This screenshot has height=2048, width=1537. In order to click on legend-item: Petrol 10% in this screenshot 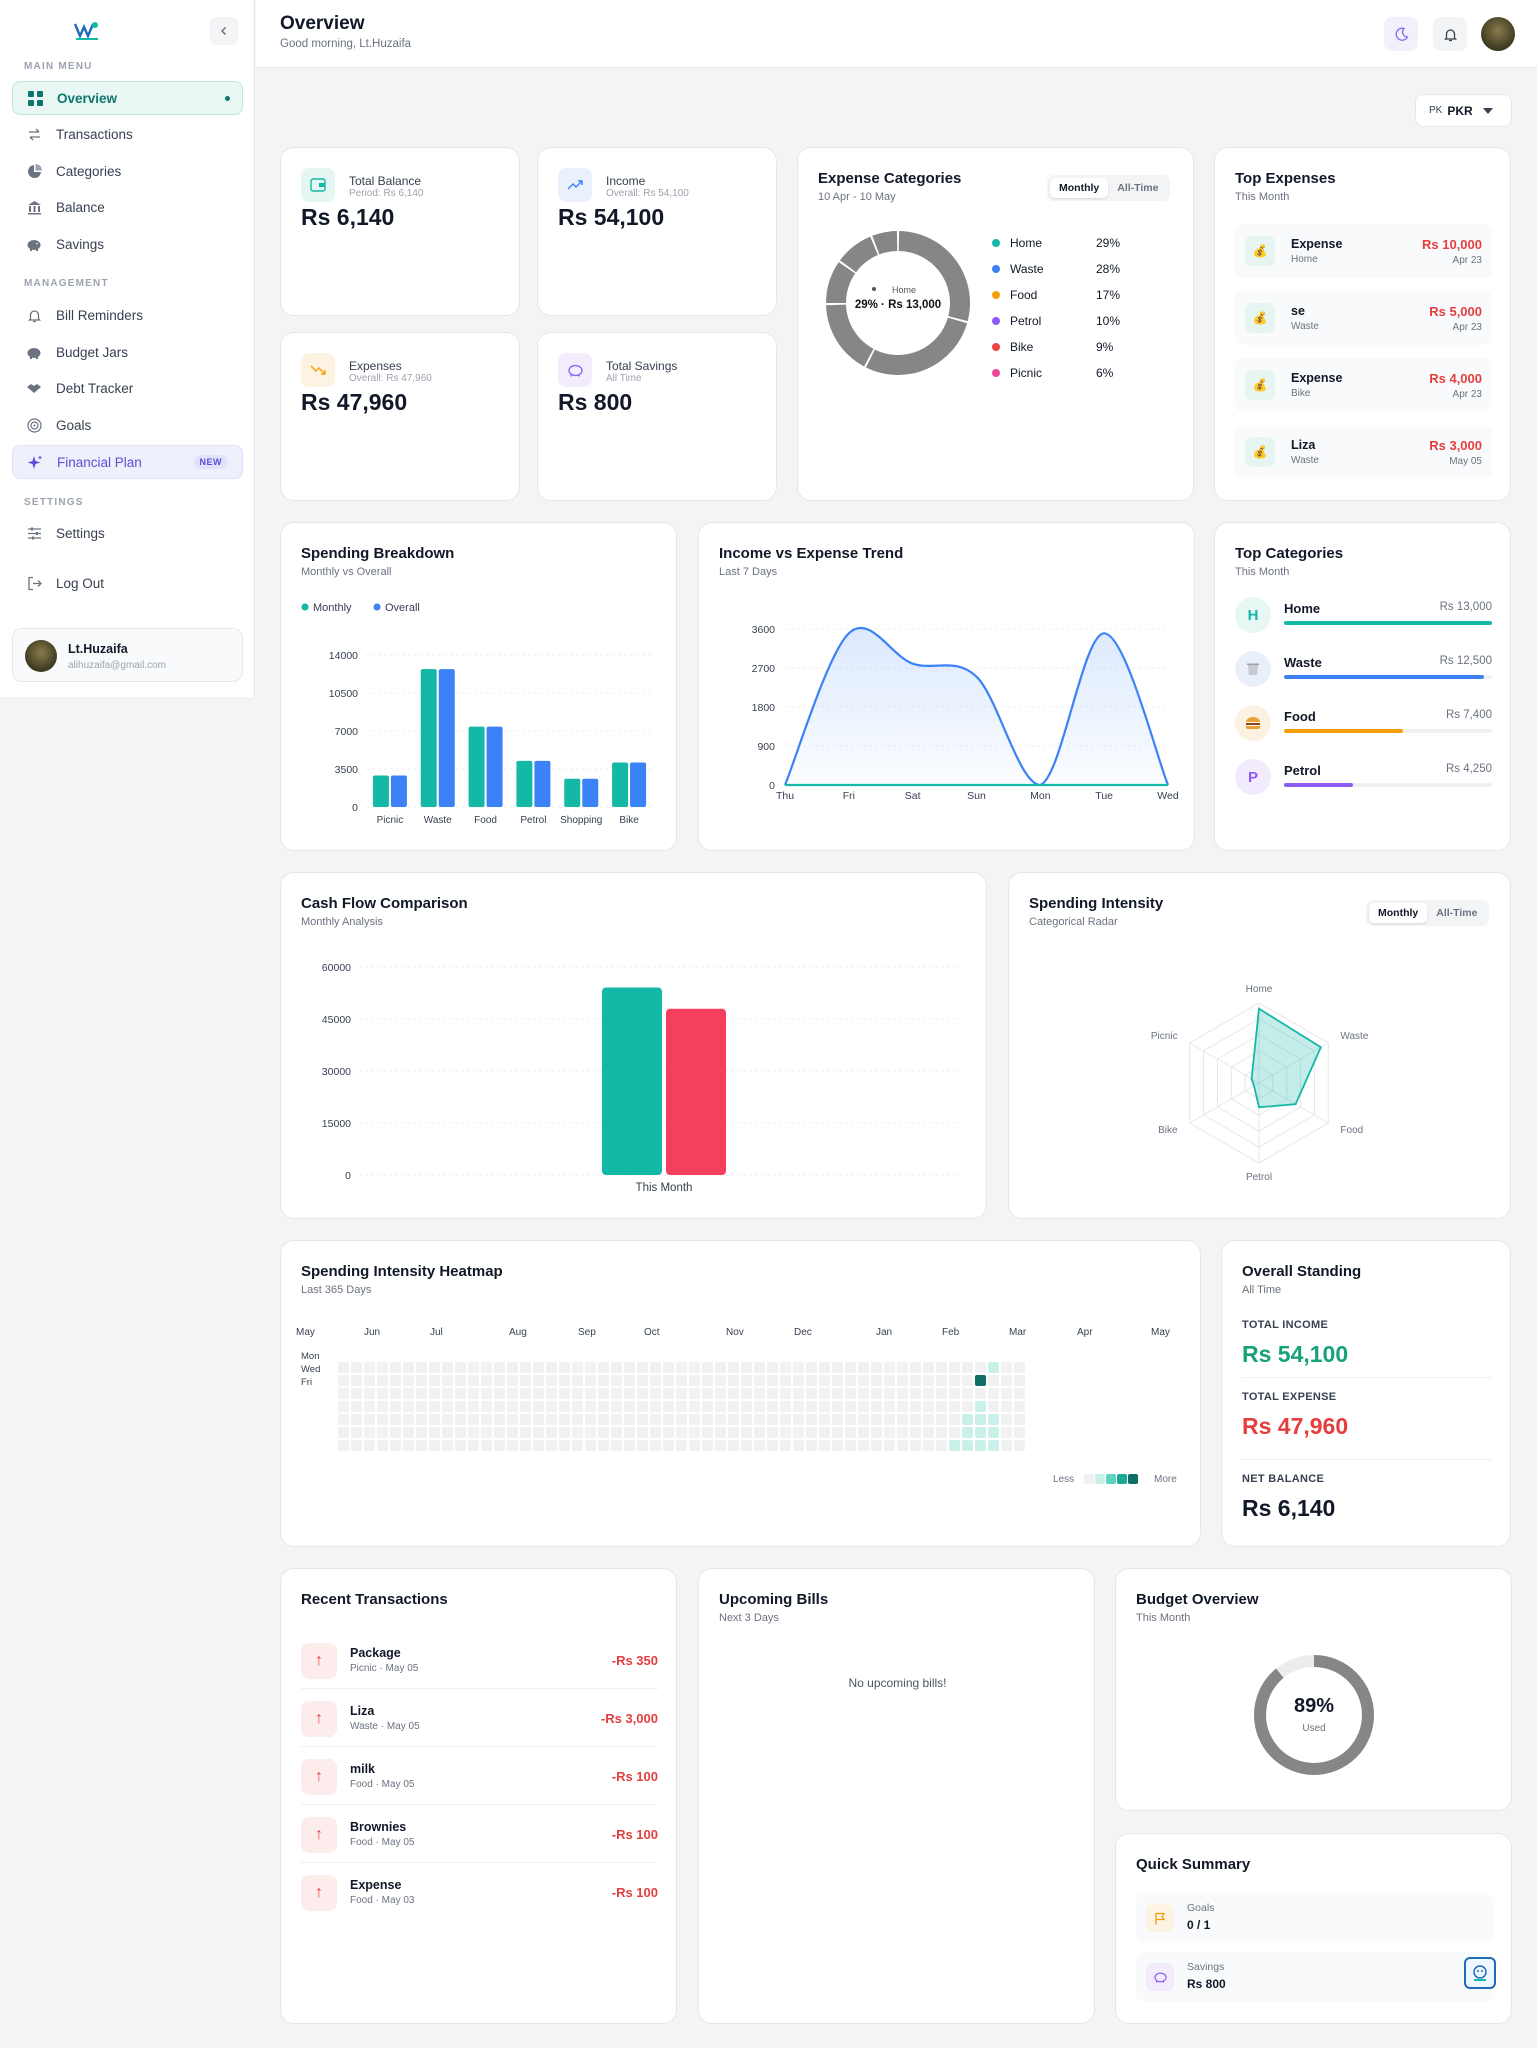, I will do `click(1062, 321)`.